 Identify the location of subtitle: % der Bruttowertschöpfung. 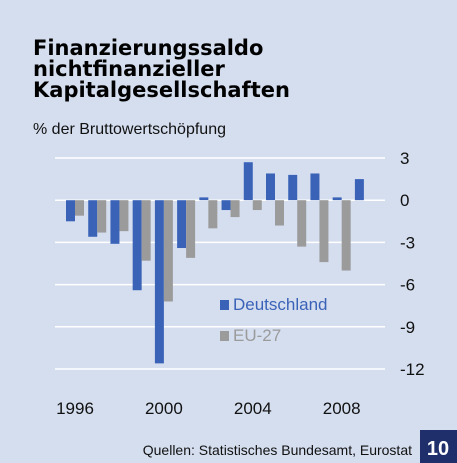
(129, 129).